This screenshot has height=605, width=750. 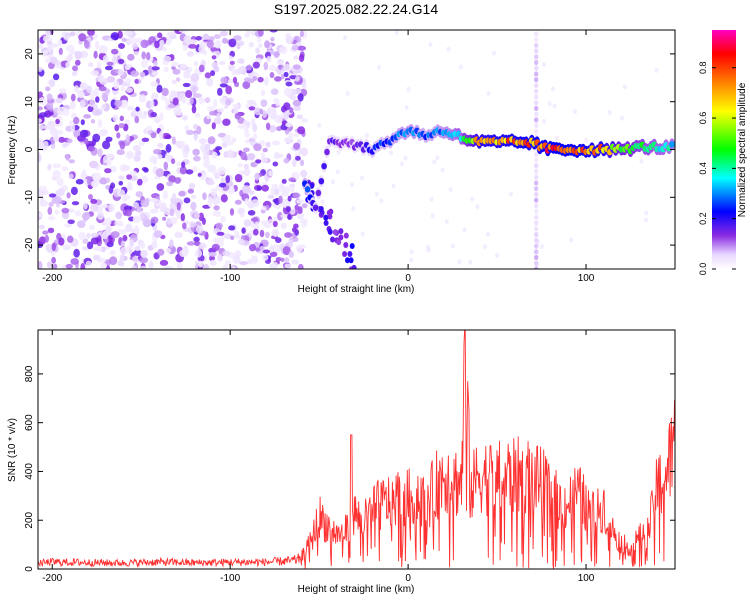 I want to click on heatmap-ridge-cell, so click(x=672, y=144).